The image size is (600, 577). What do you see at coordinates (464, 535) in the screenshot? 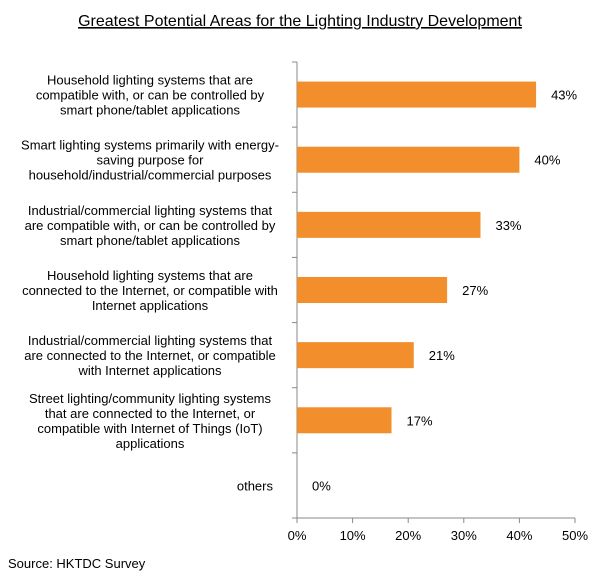
I see `x-tick-label: 30%` at bounding box center [464, 535].